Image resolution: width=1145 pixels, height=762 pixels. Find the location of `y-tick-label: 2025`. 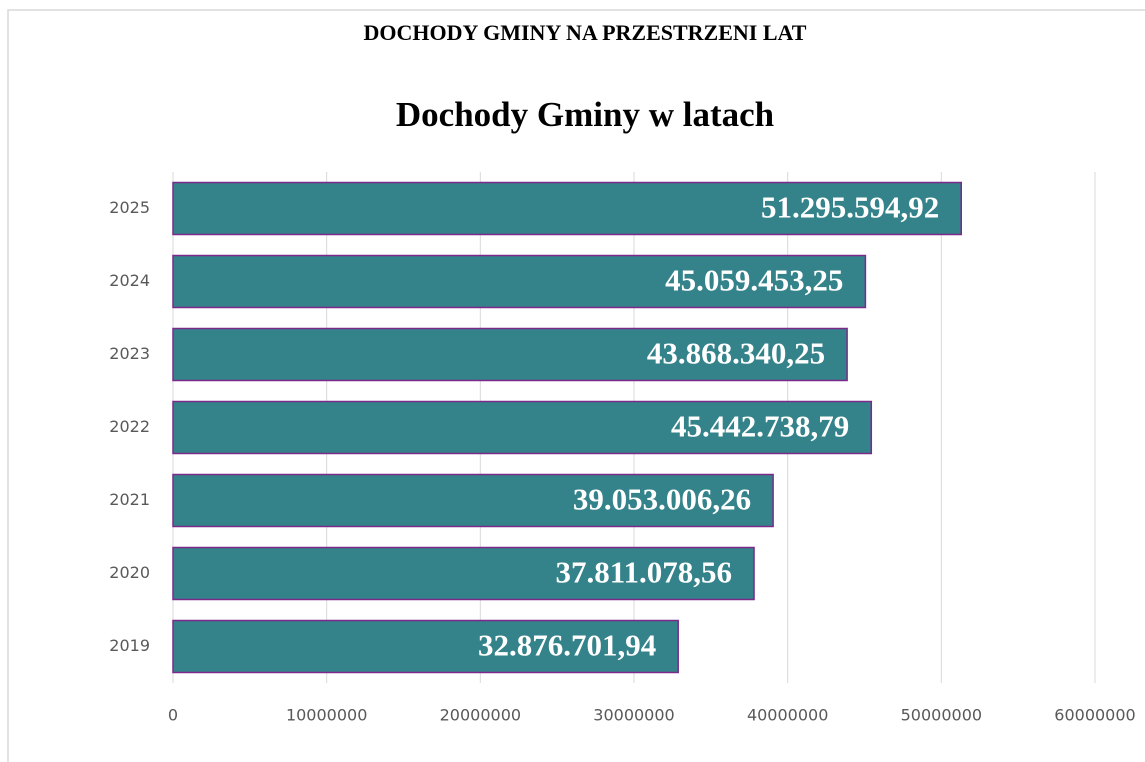

y-tick-label: 2025 is located at coordinates (129, 207).